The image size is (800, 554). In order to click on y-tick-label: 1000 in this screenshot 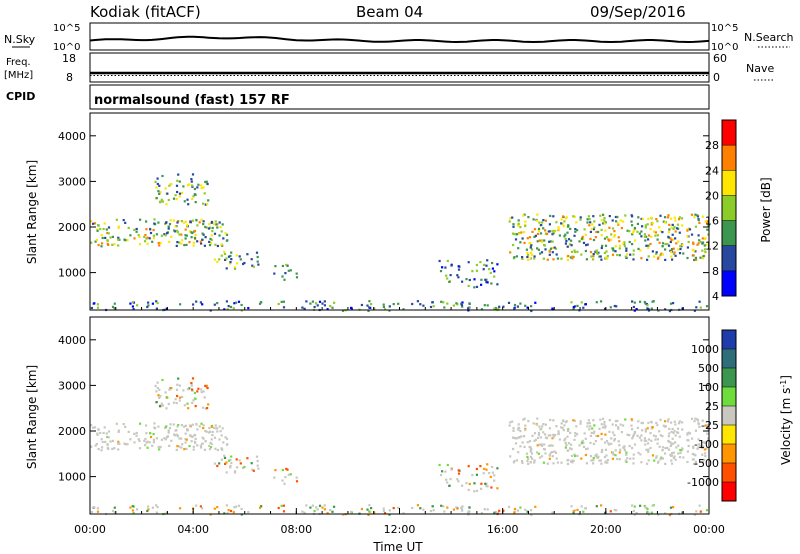, I will do `click(72, 477)`.